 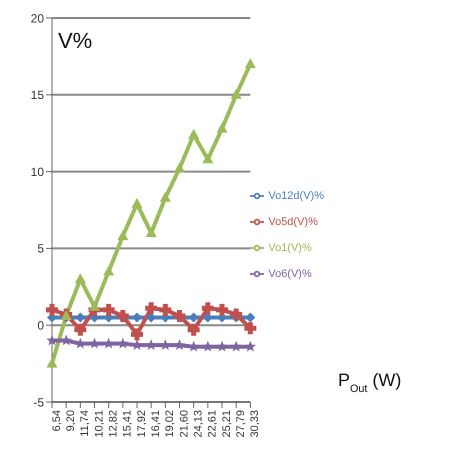 I want to click on x-tick-label: 11,74, so click(x=85, y=423).